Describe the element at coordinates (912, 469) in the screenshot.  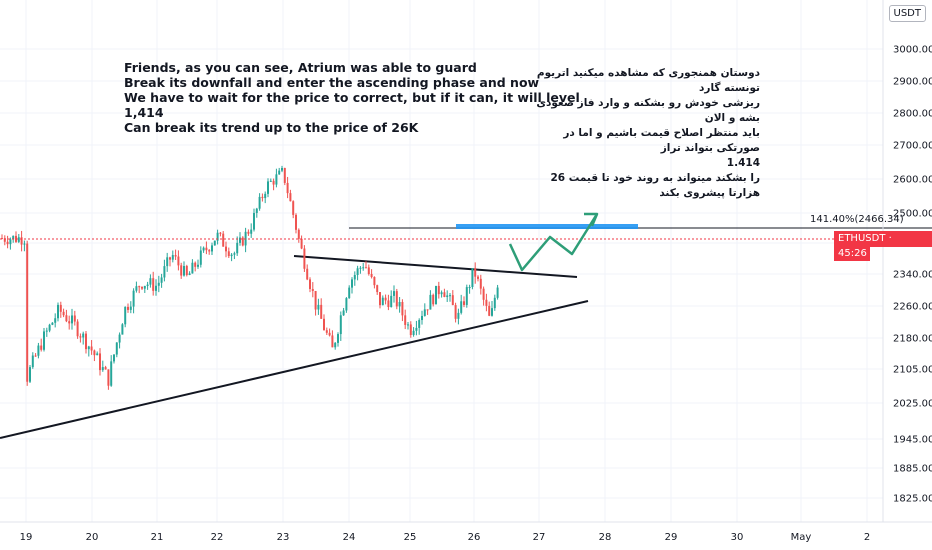
I see `price-tick-label: 1885.00` at that location.